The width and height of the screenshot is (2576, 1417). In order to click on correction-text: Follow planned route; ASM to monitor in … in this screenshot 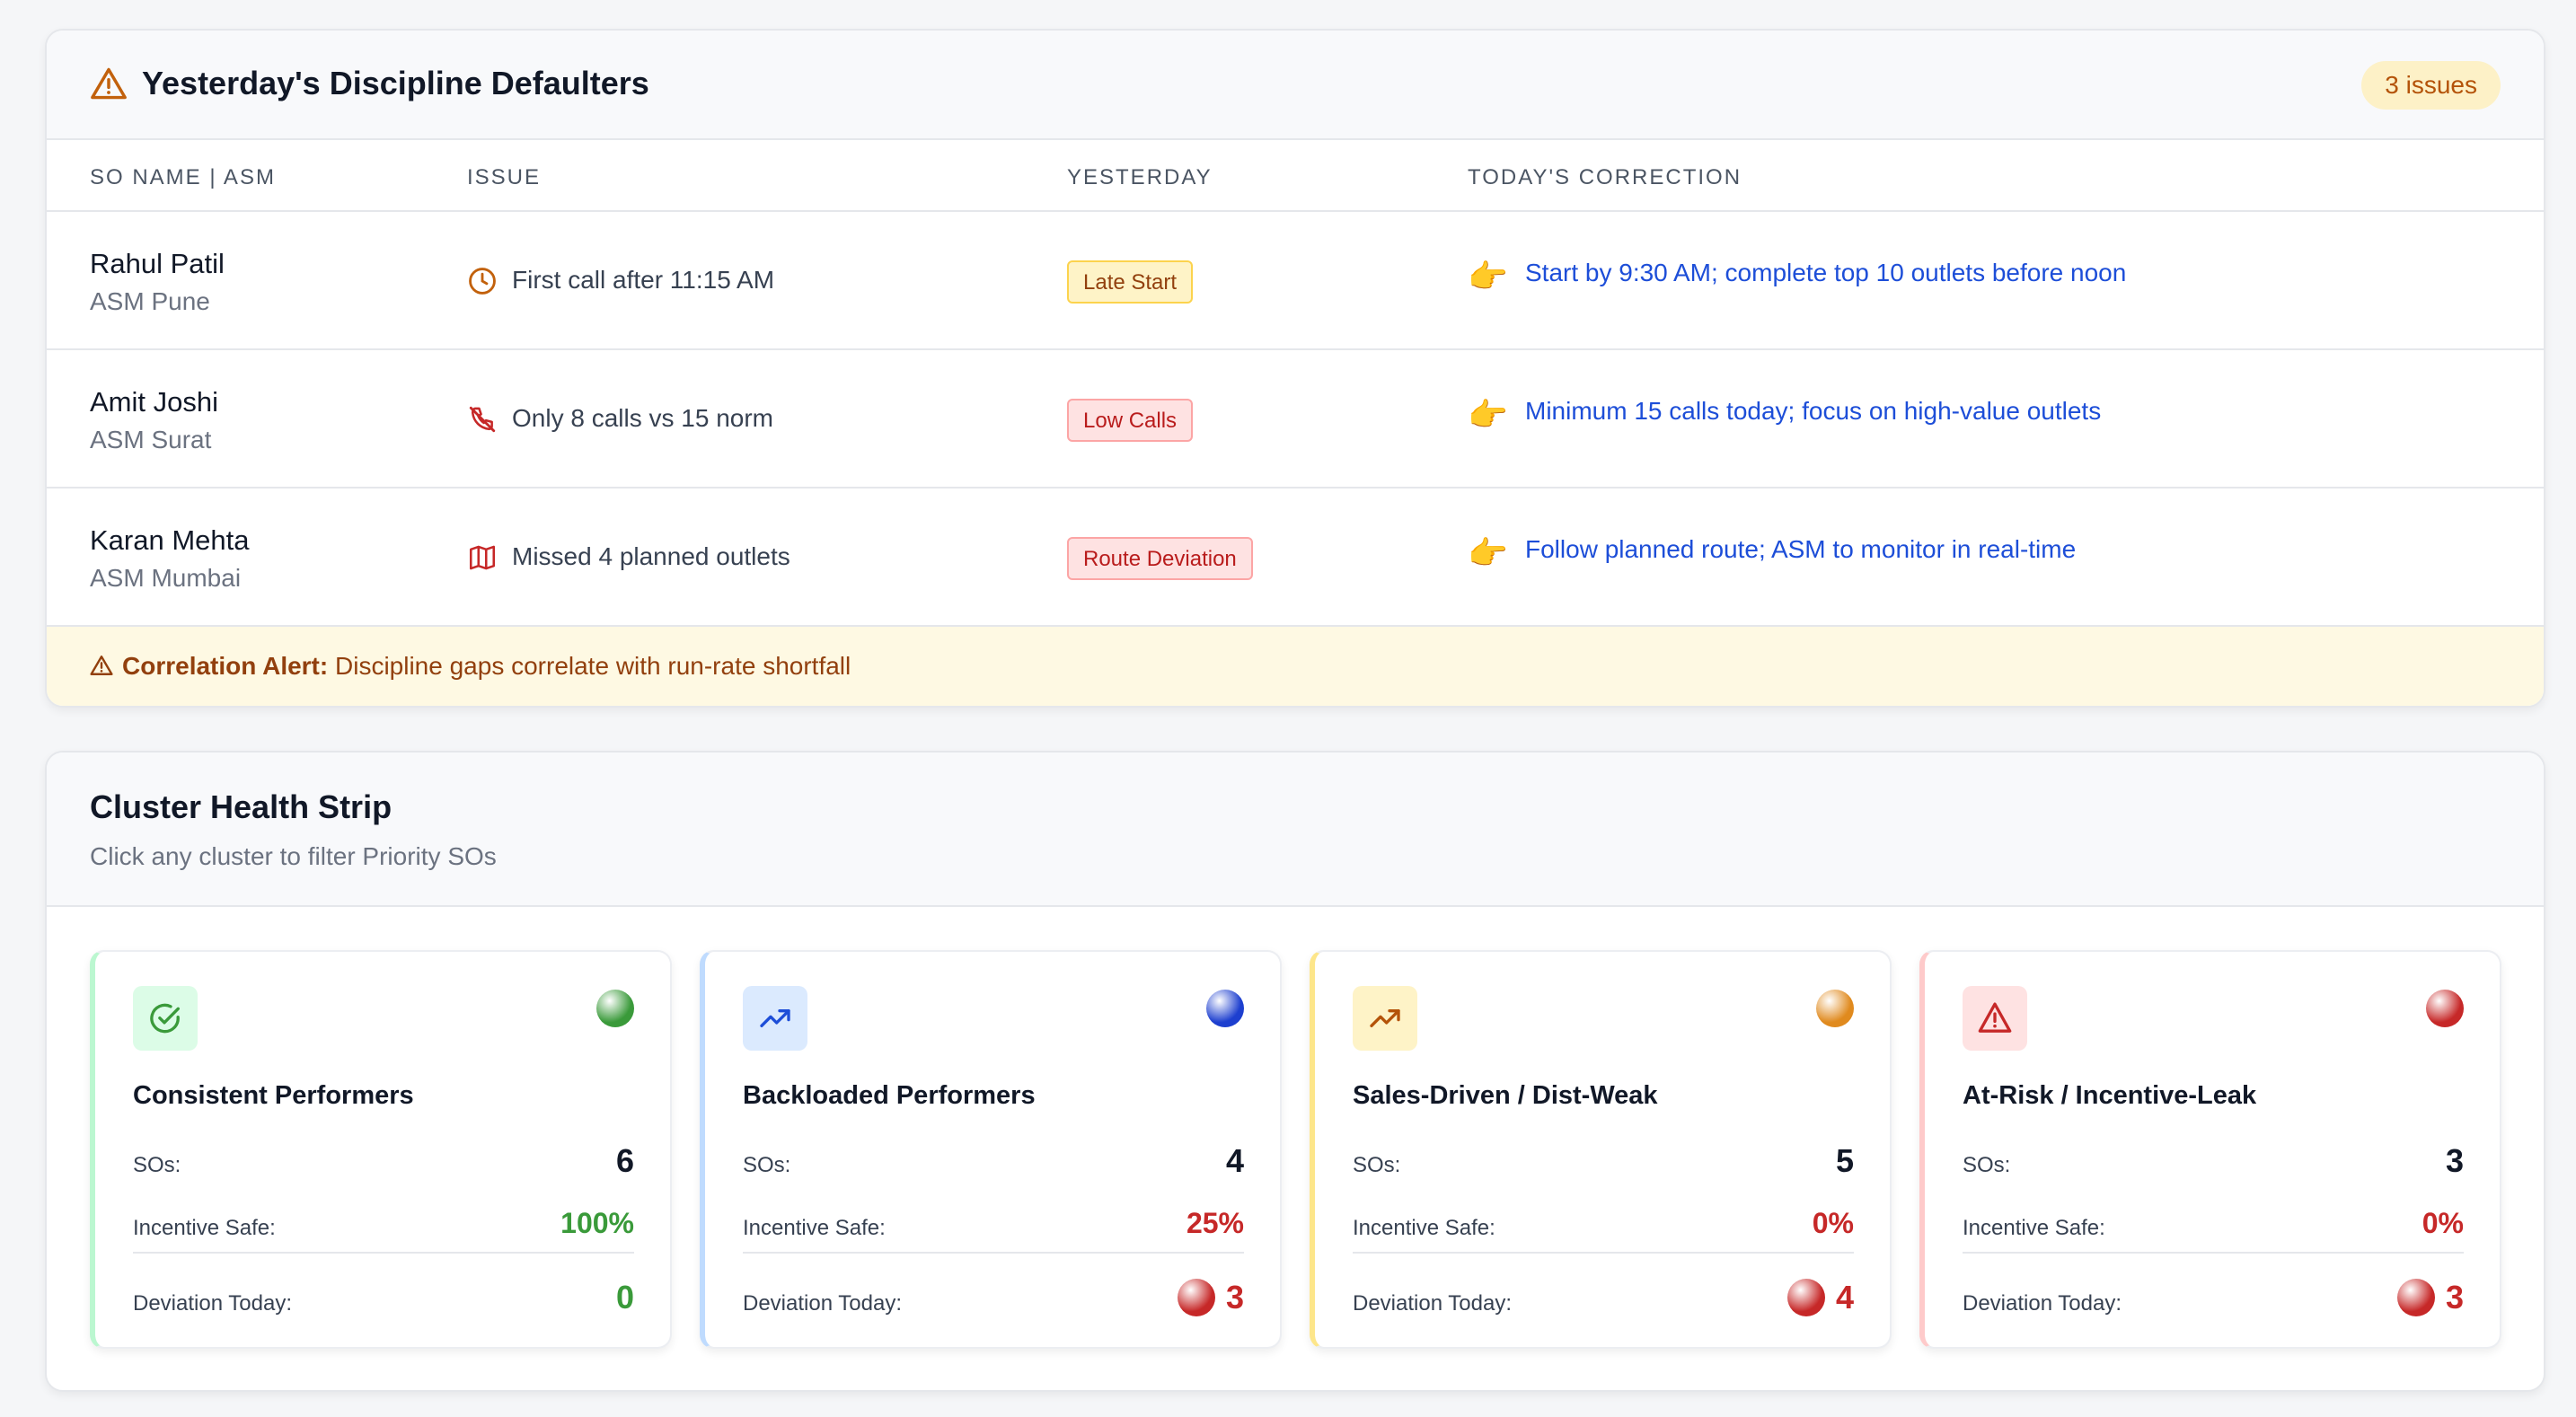, I will do `click(1801, 549)`.